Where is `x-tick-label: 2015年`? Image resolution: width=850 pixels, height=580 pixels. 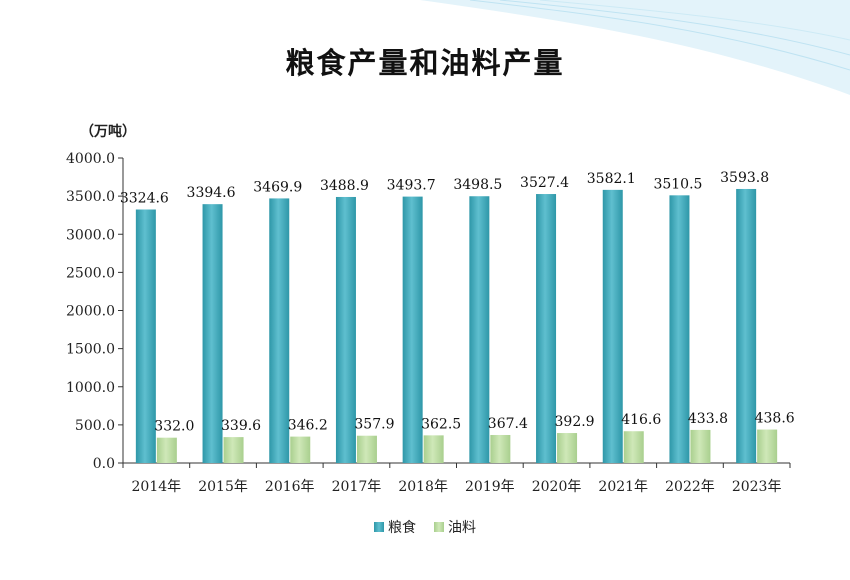
x-tick-label: 2015年 is located at coordinates (223, 487).